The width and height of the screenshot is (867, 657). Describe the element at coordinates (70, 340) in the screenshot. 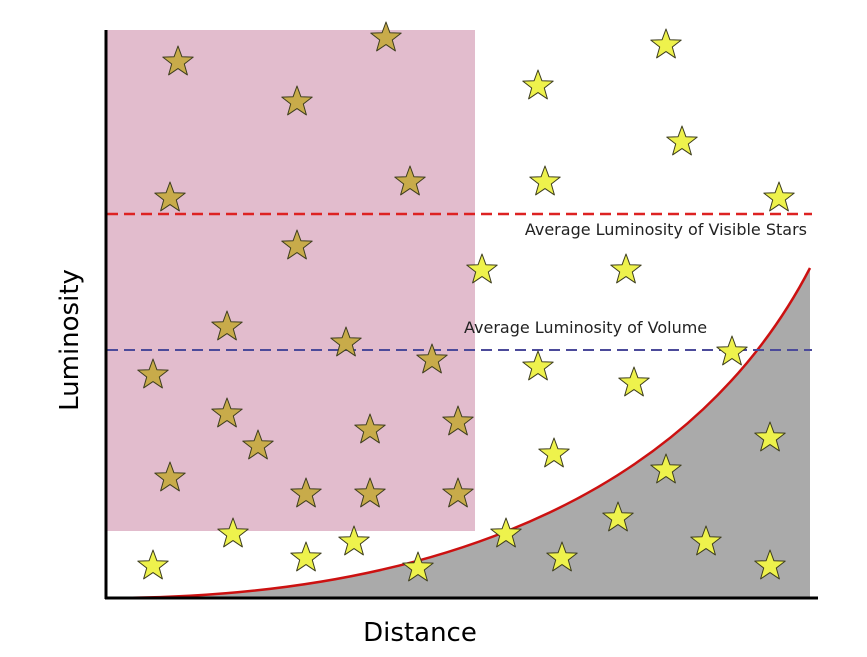

I see `y-axis-title: Luminosity` at that location.